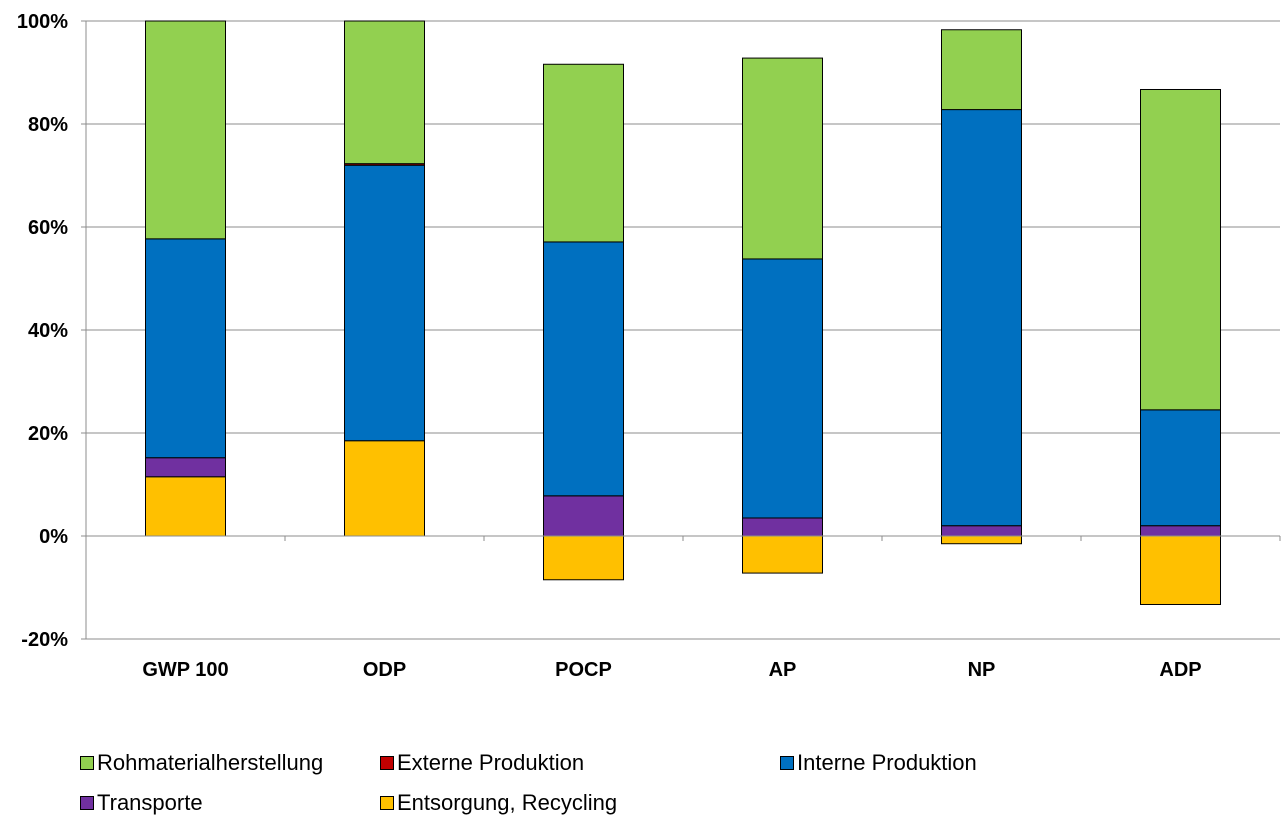 This screenshot has width=1283, height=823. What do you see at coordinates (783, 670) in the screenshot?
I see `x-category-label: AP` at bounding box center [783, 670].